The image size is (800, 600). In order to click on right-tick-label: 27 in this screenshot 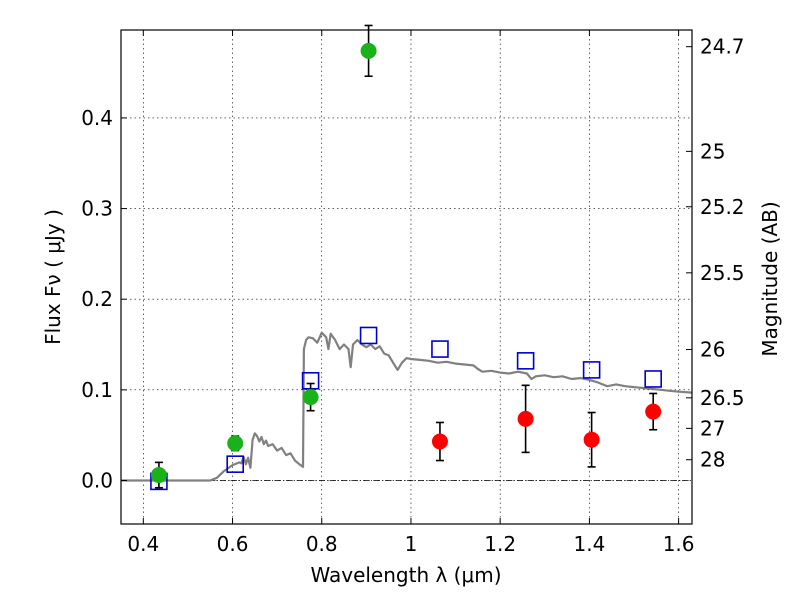, I will do `click(712, 428)`.